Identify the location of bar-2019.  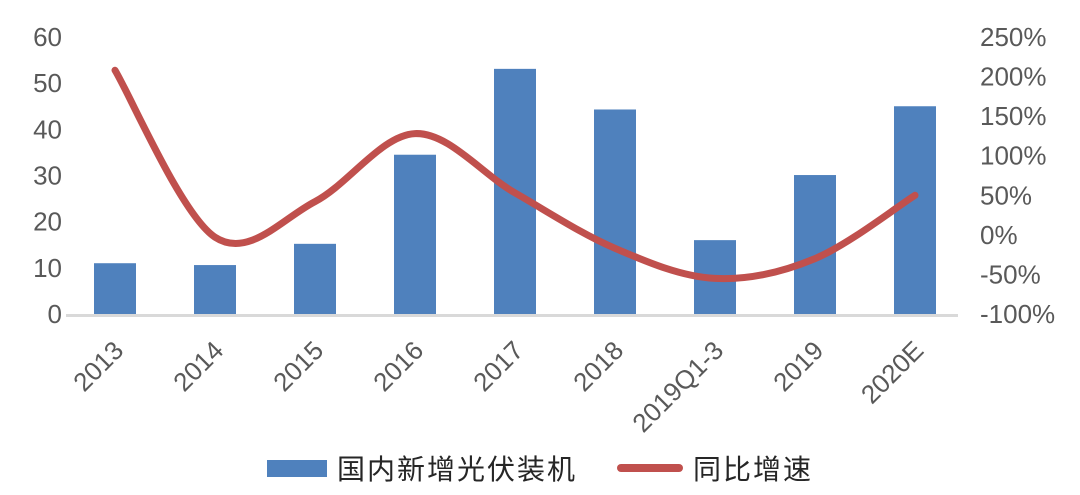
(815, 244).